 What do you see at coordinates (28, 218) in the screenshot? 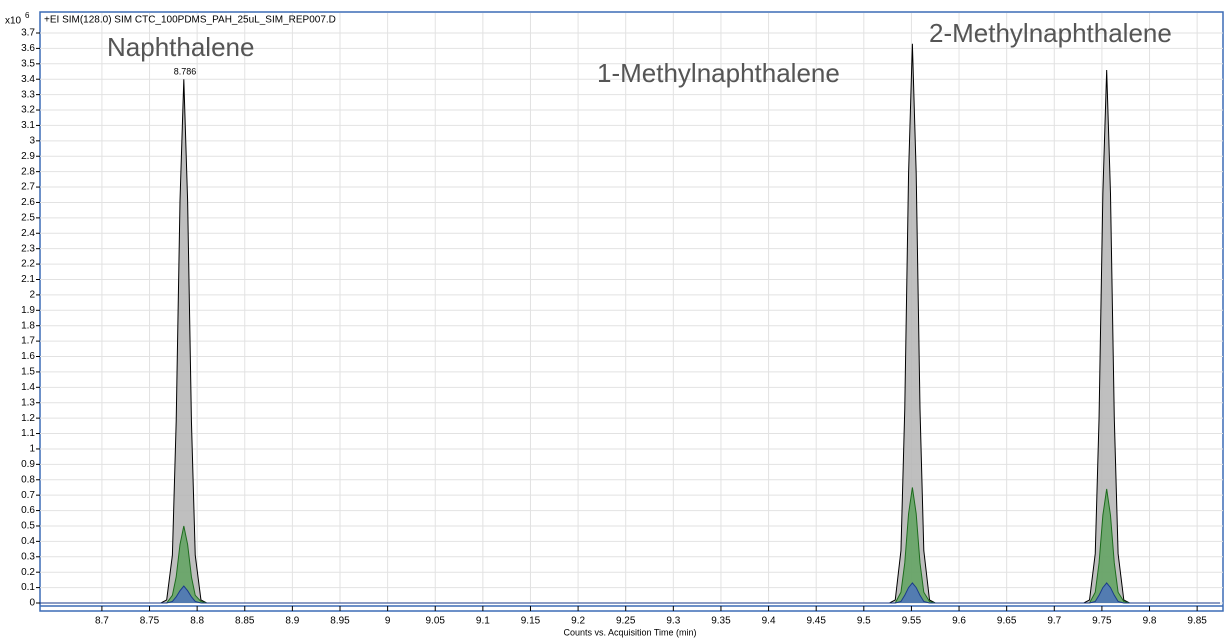
I see `y-tick-label: 2.5` at bounding box center [28, 218].